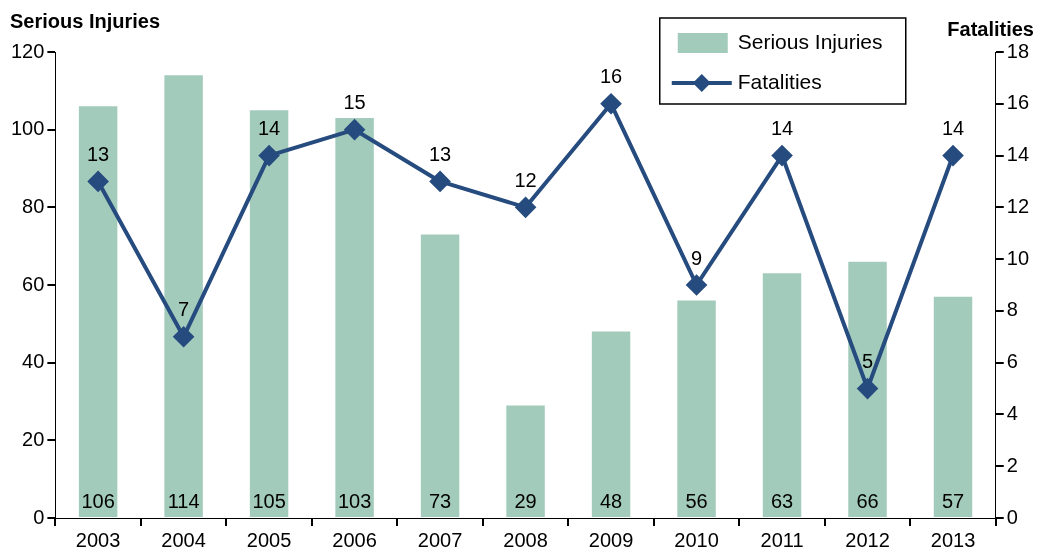 The width and height of the screenshot is (1040, 556). Describe the element at coordinates (782, 500) in the screenshot. I see `data-label: 63` at that location.